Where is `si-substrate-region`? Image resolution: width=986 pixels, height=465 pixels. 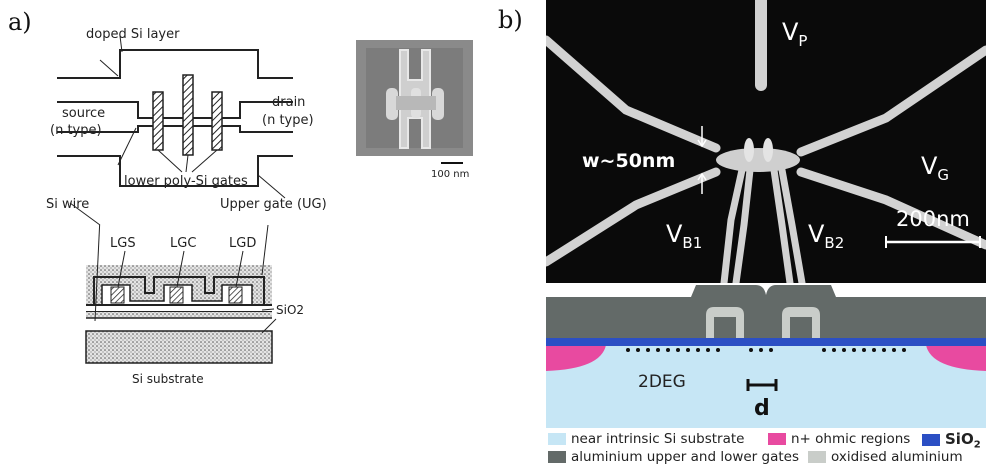 si-substrate-region is located at coordinates (179, 347).